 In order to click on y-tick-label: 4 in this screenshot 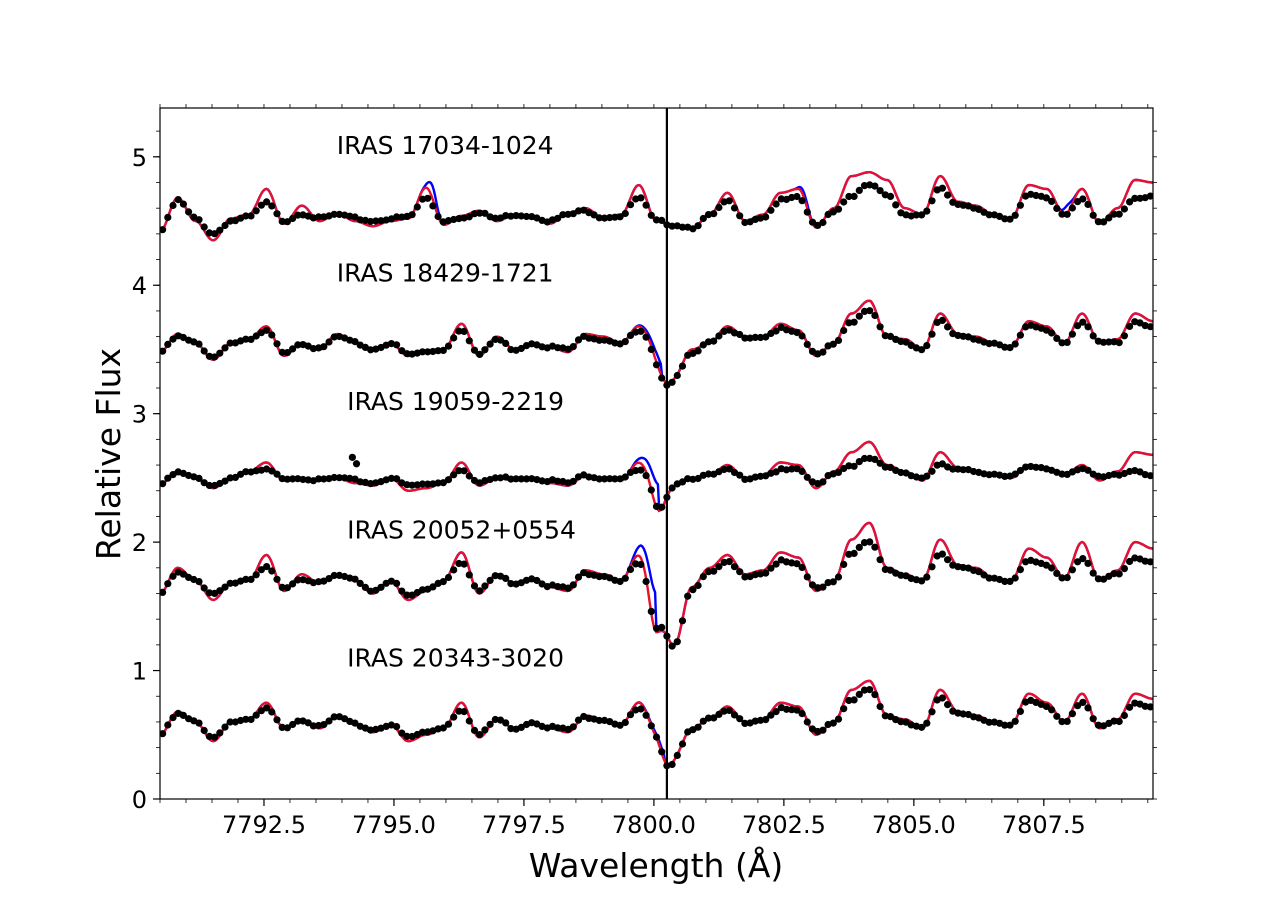, I will do `click(139, 286)`.